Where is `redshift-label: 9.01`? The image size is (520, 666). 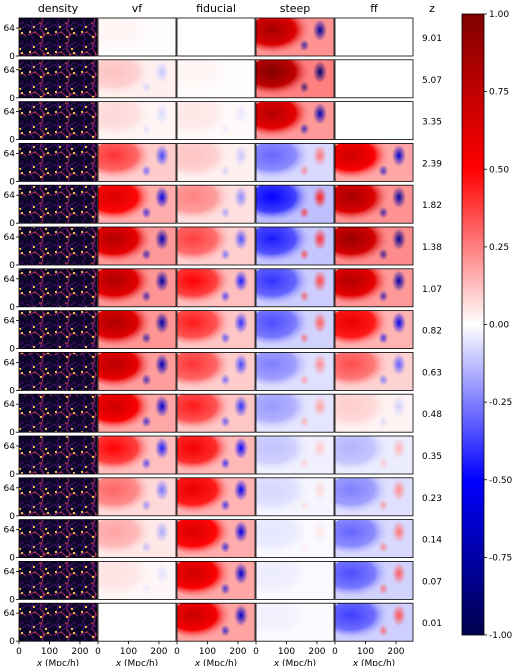
redshift-label: 9.01 is located at coordinates (432, 39).